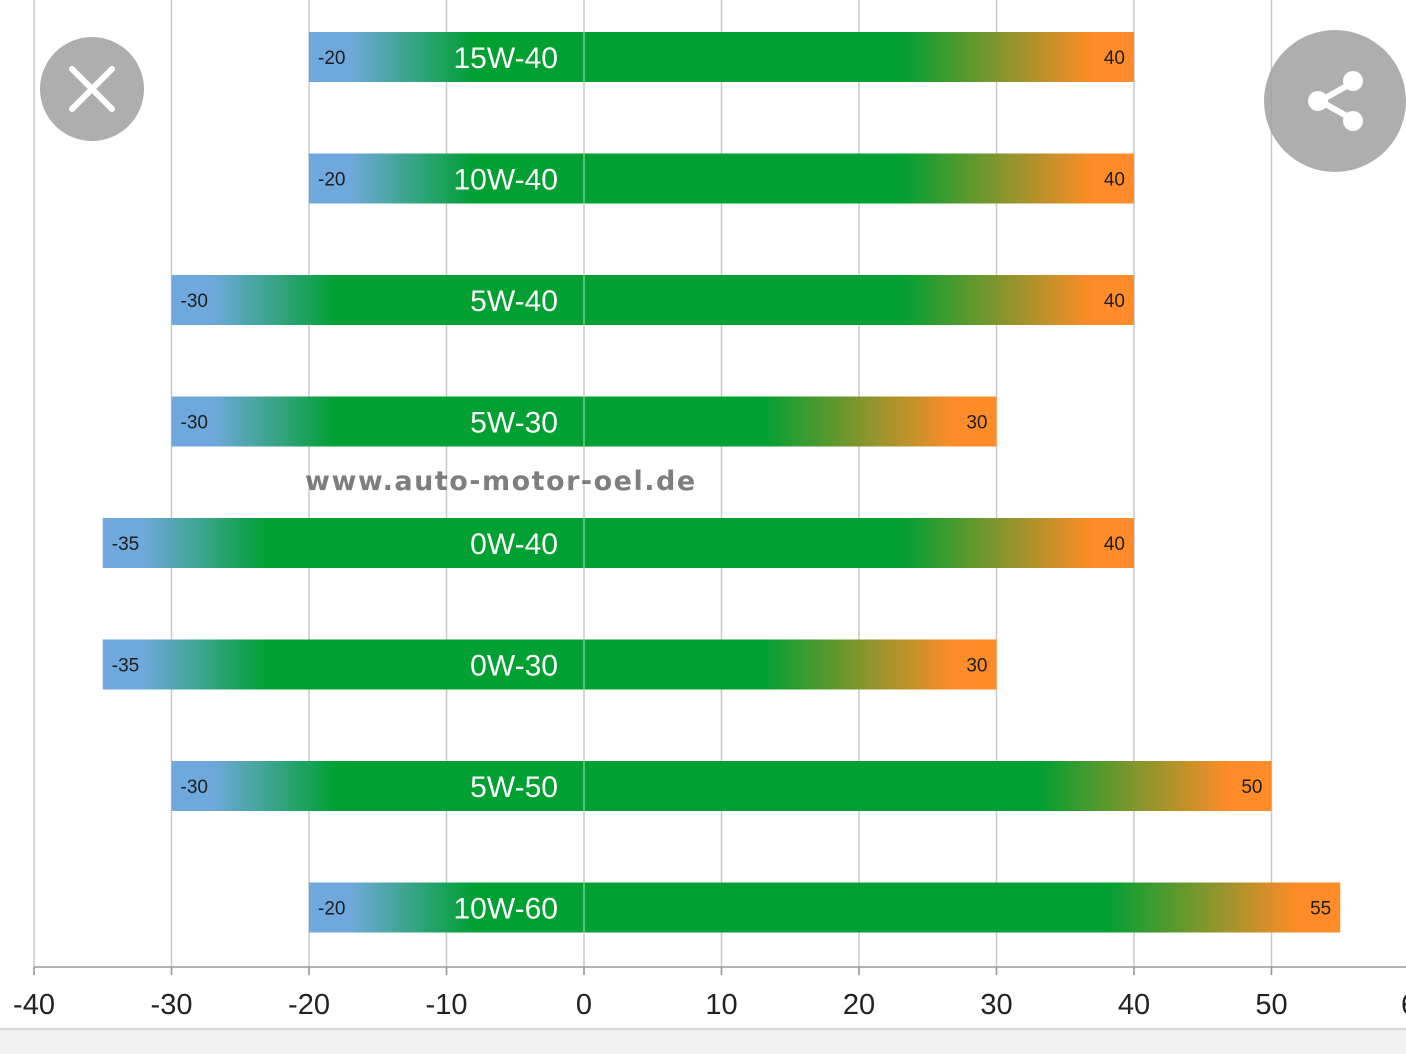 This screenshot has height=1054, width=1406. I want to click on bar-name-label: 10W-60, so click(505, 909).